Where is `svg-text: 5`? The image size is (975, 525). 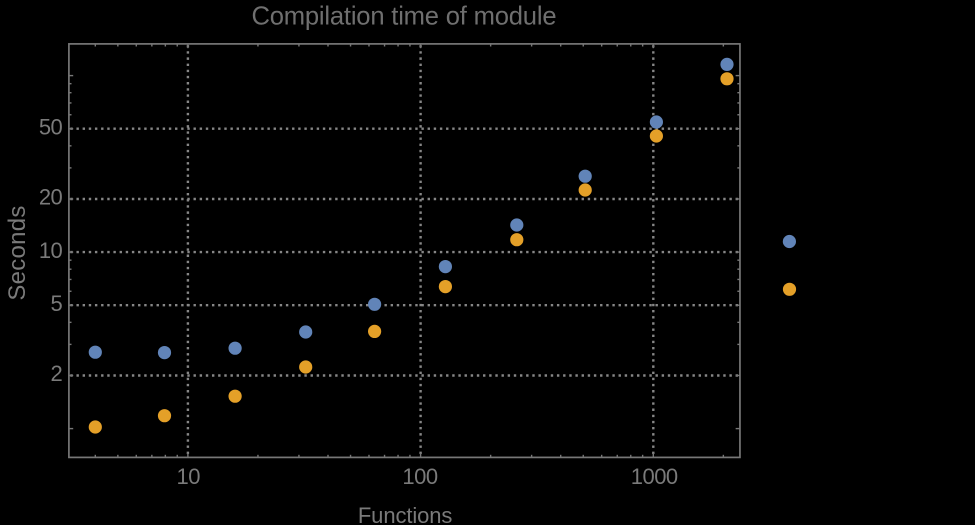 svg-text: 5 is located at coordinates (57, 303).